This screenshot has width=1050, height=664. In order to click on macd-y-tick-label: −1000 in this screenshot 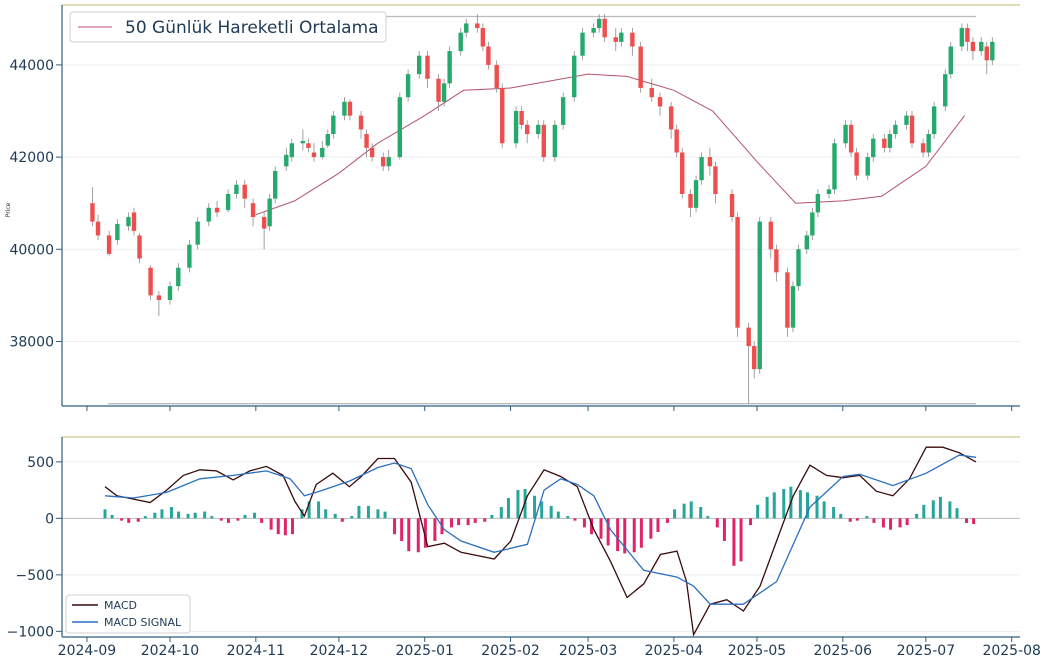, I will do `click(30, 632)`.